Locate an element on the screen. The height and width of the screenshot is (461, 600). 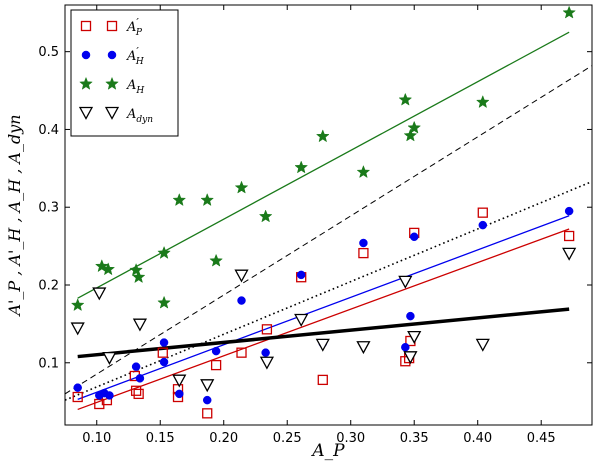
y-tick-label: 0.2 is located at coordinates (48, 286).